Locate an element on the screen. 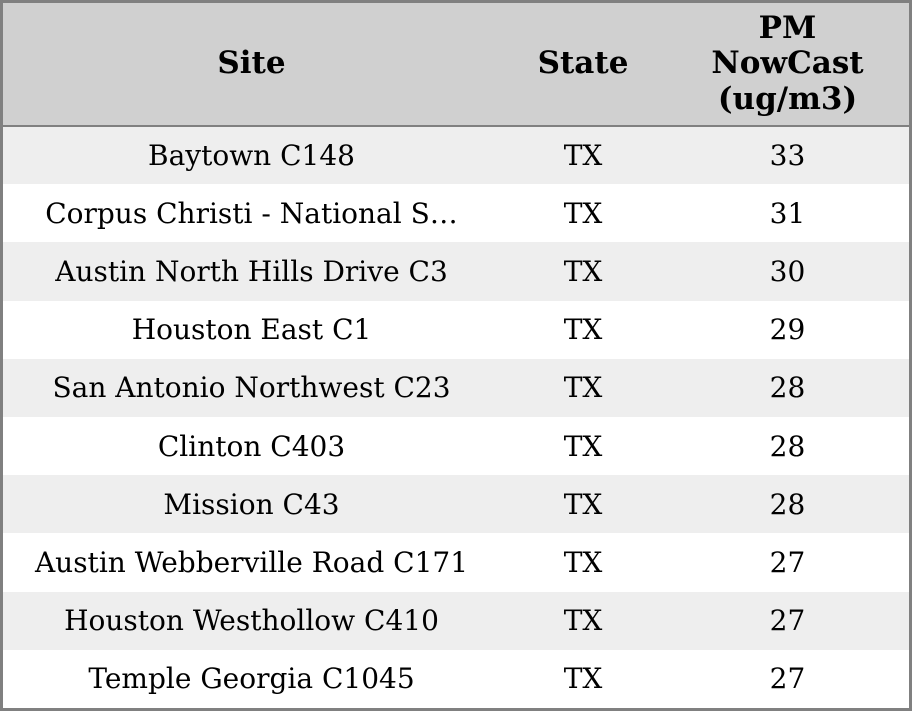 The image size is (912, 711). cell-site: Clinton C403 is located at coordinates (251, 446).